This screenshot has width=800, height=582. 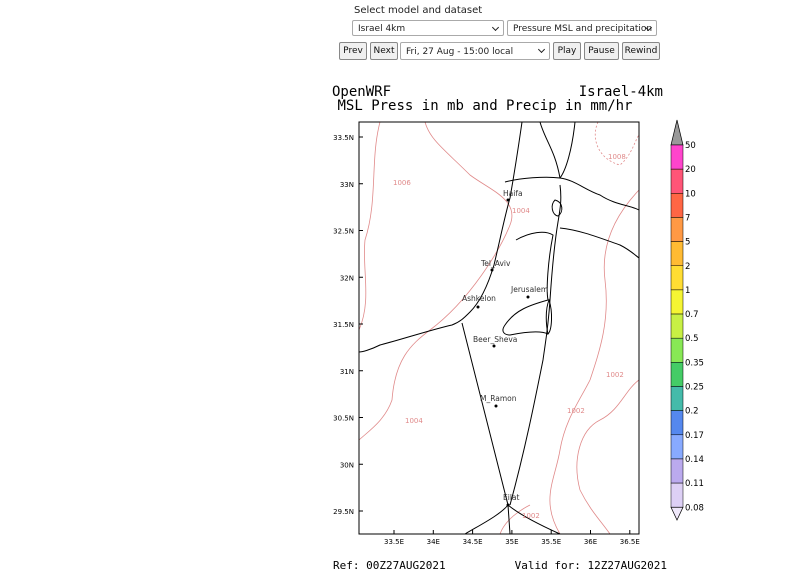 What do you see at coordinates (690, 194) in the screenshot?
I see `colorbar-label: 10` at bounding box center [690, 194].